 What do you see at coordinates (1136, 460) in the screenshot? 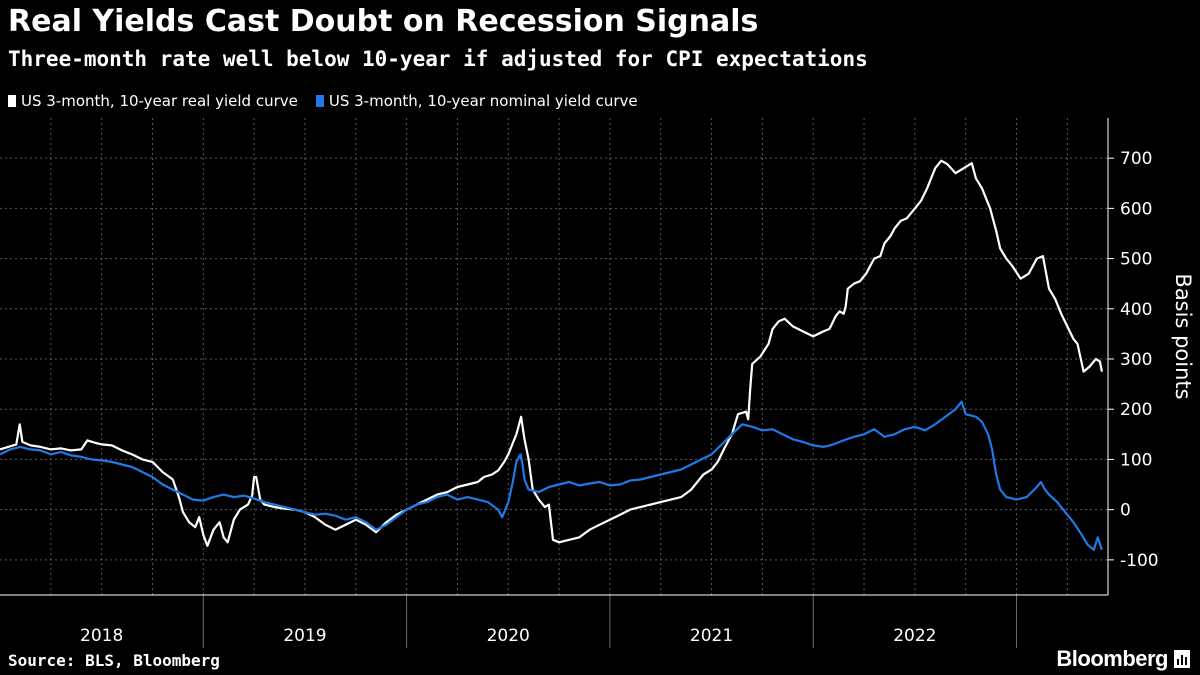
I see `y-tick-label: 100` at bounding box center [1136, 460].